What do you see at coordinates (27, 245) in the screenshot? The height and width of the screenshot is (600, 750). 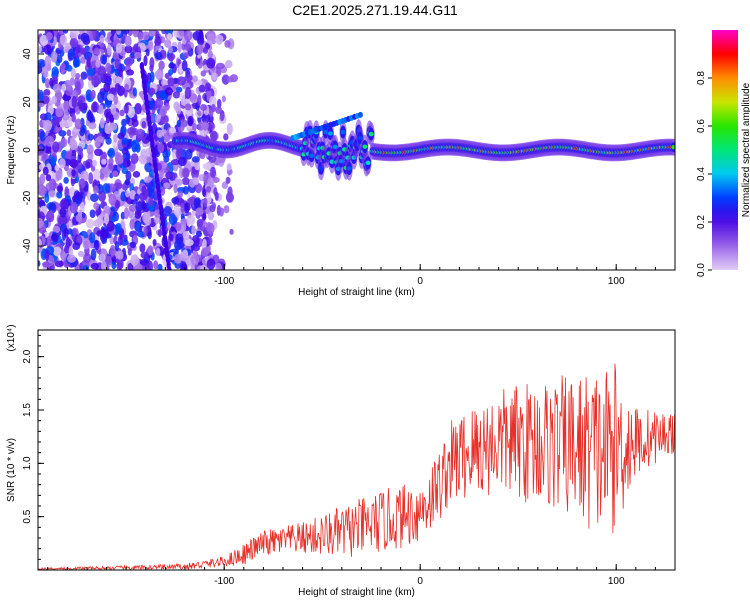 I see `top-y-tick-label: -40` at bounding box center [27, 245].